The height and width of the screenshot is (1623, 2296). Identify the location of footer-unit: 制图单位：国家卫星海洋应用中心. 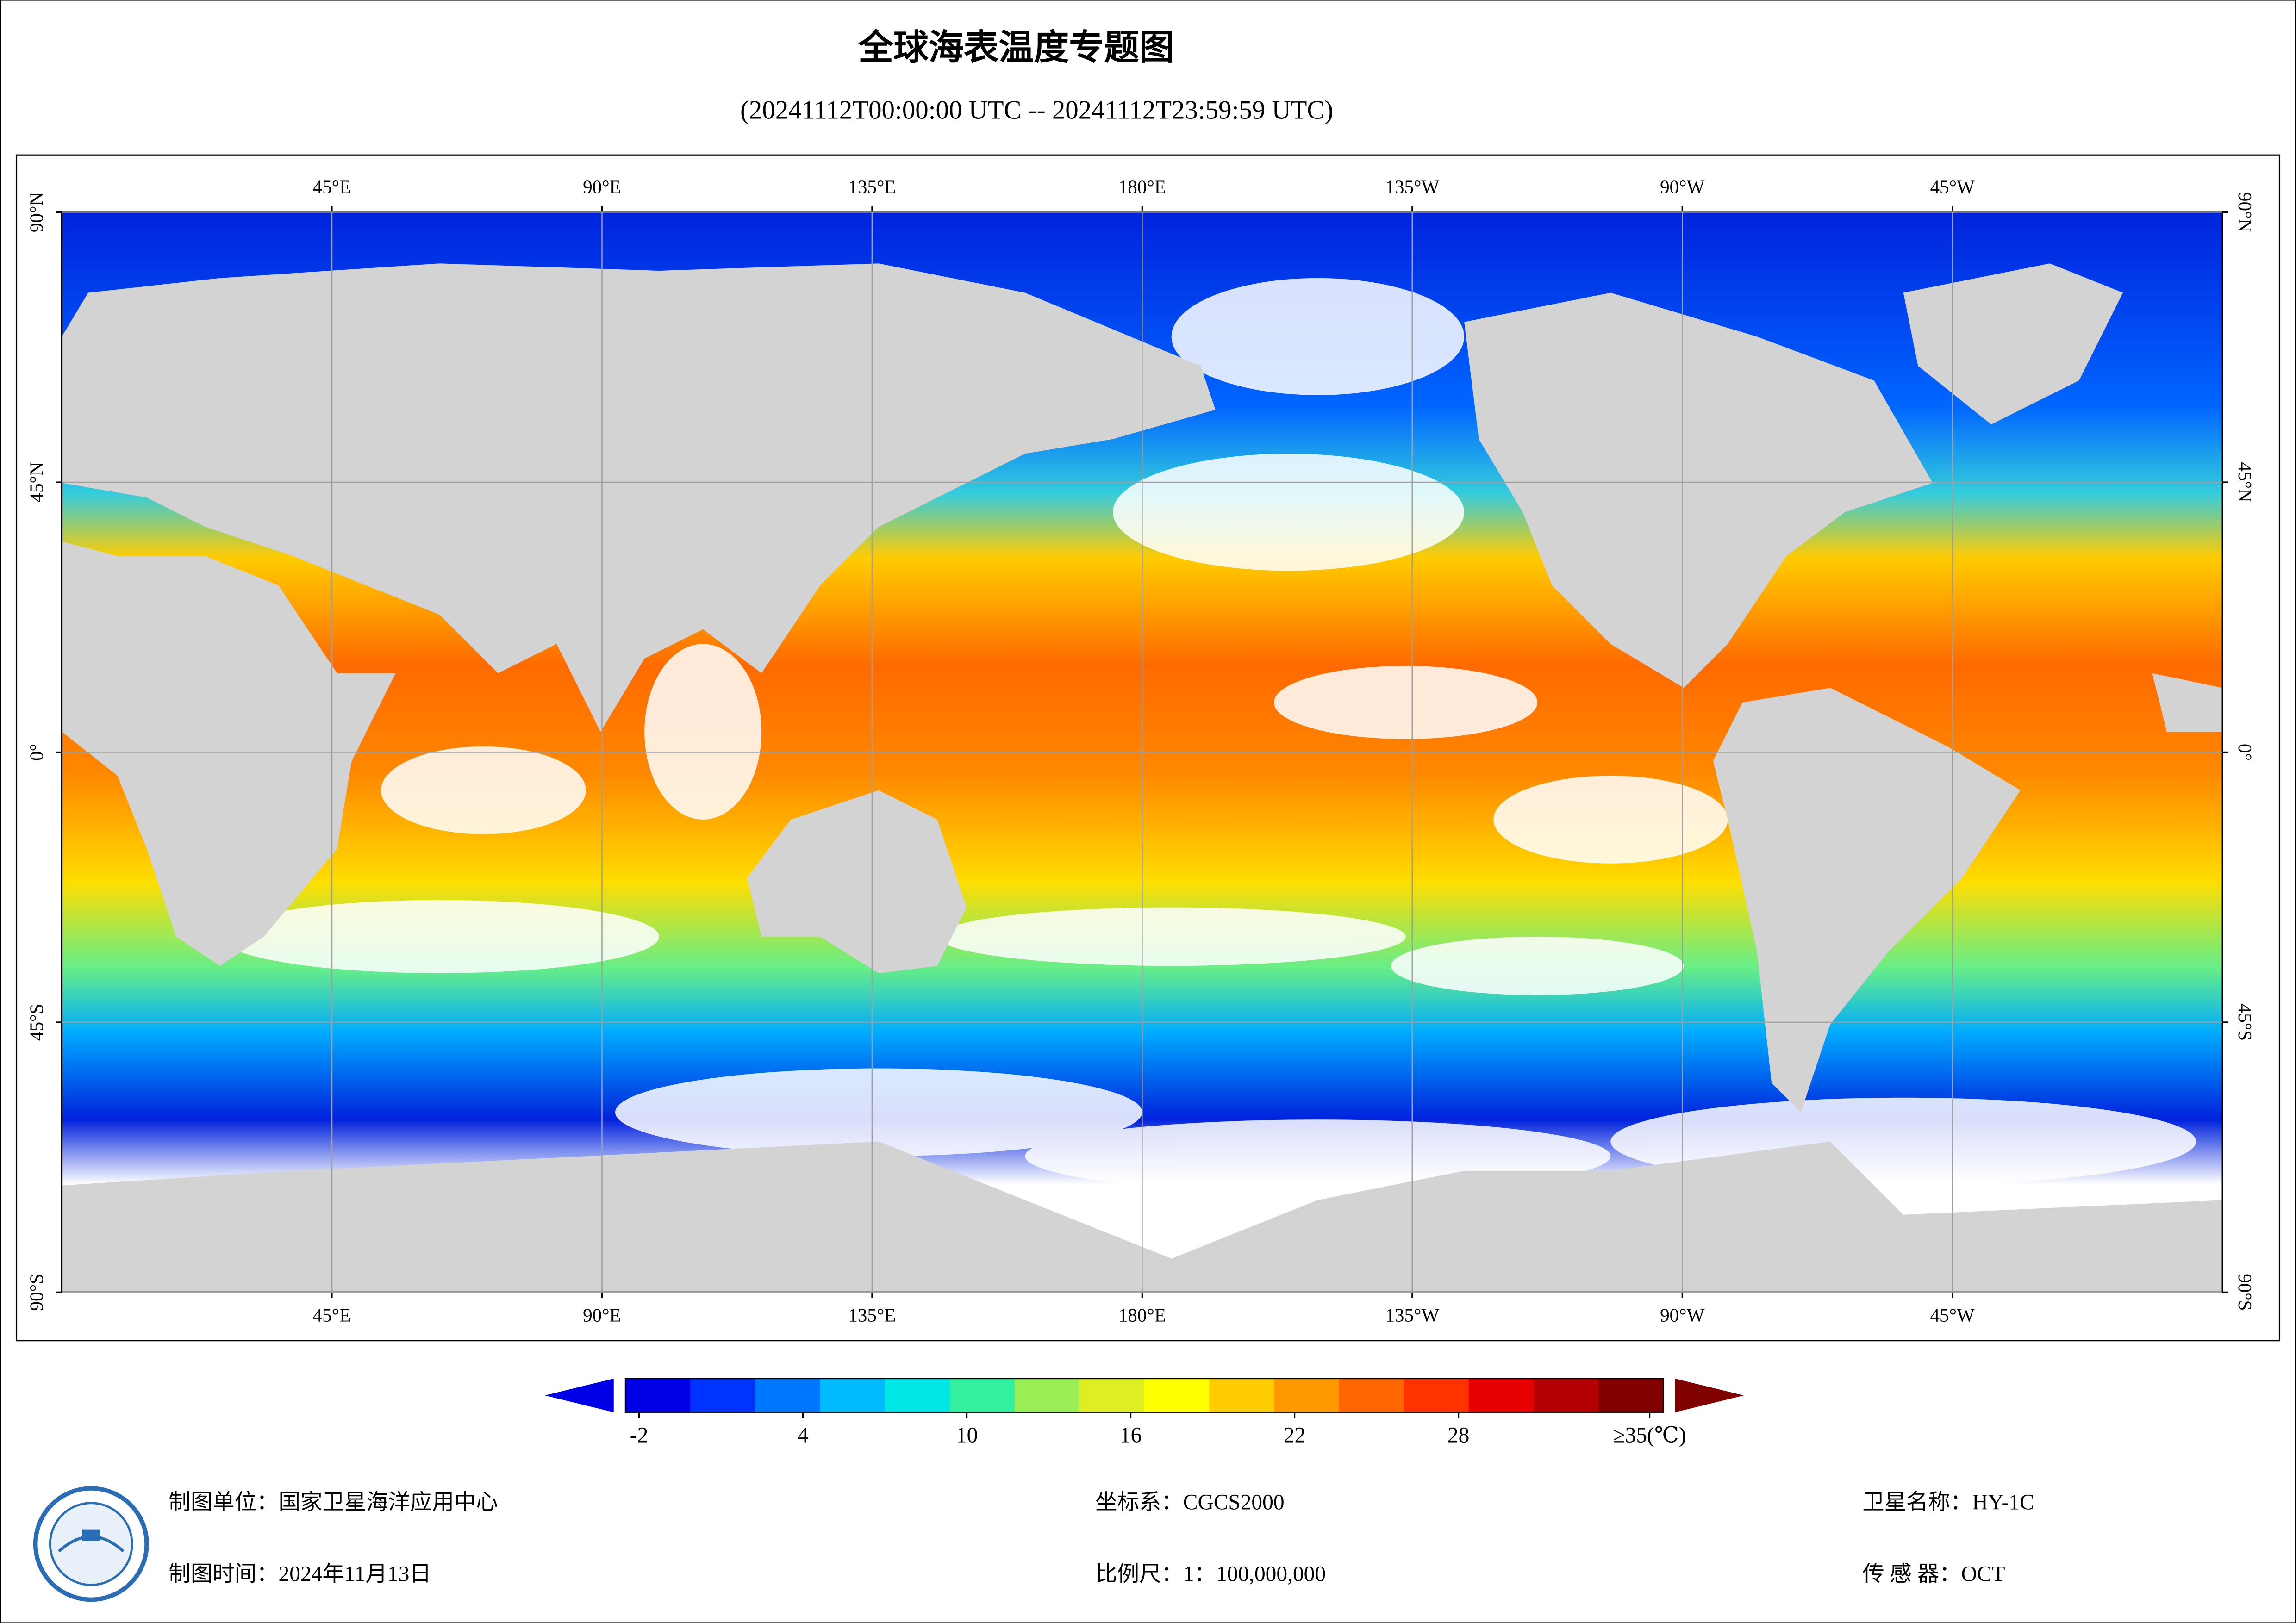
(333, 1503).